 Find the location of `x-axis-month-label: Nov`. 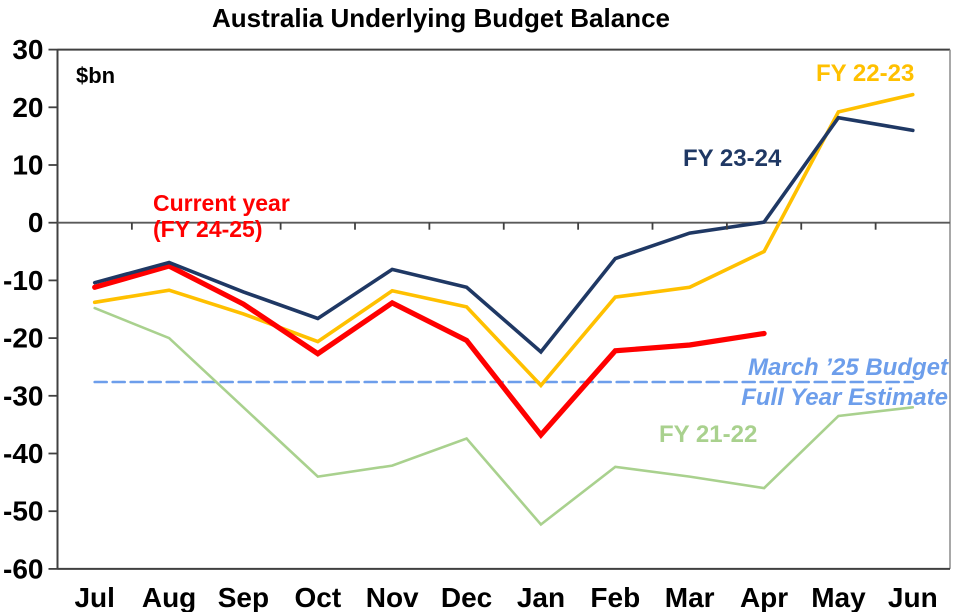

x-axis-month-label: Nov is located at coordinates (392, 597).